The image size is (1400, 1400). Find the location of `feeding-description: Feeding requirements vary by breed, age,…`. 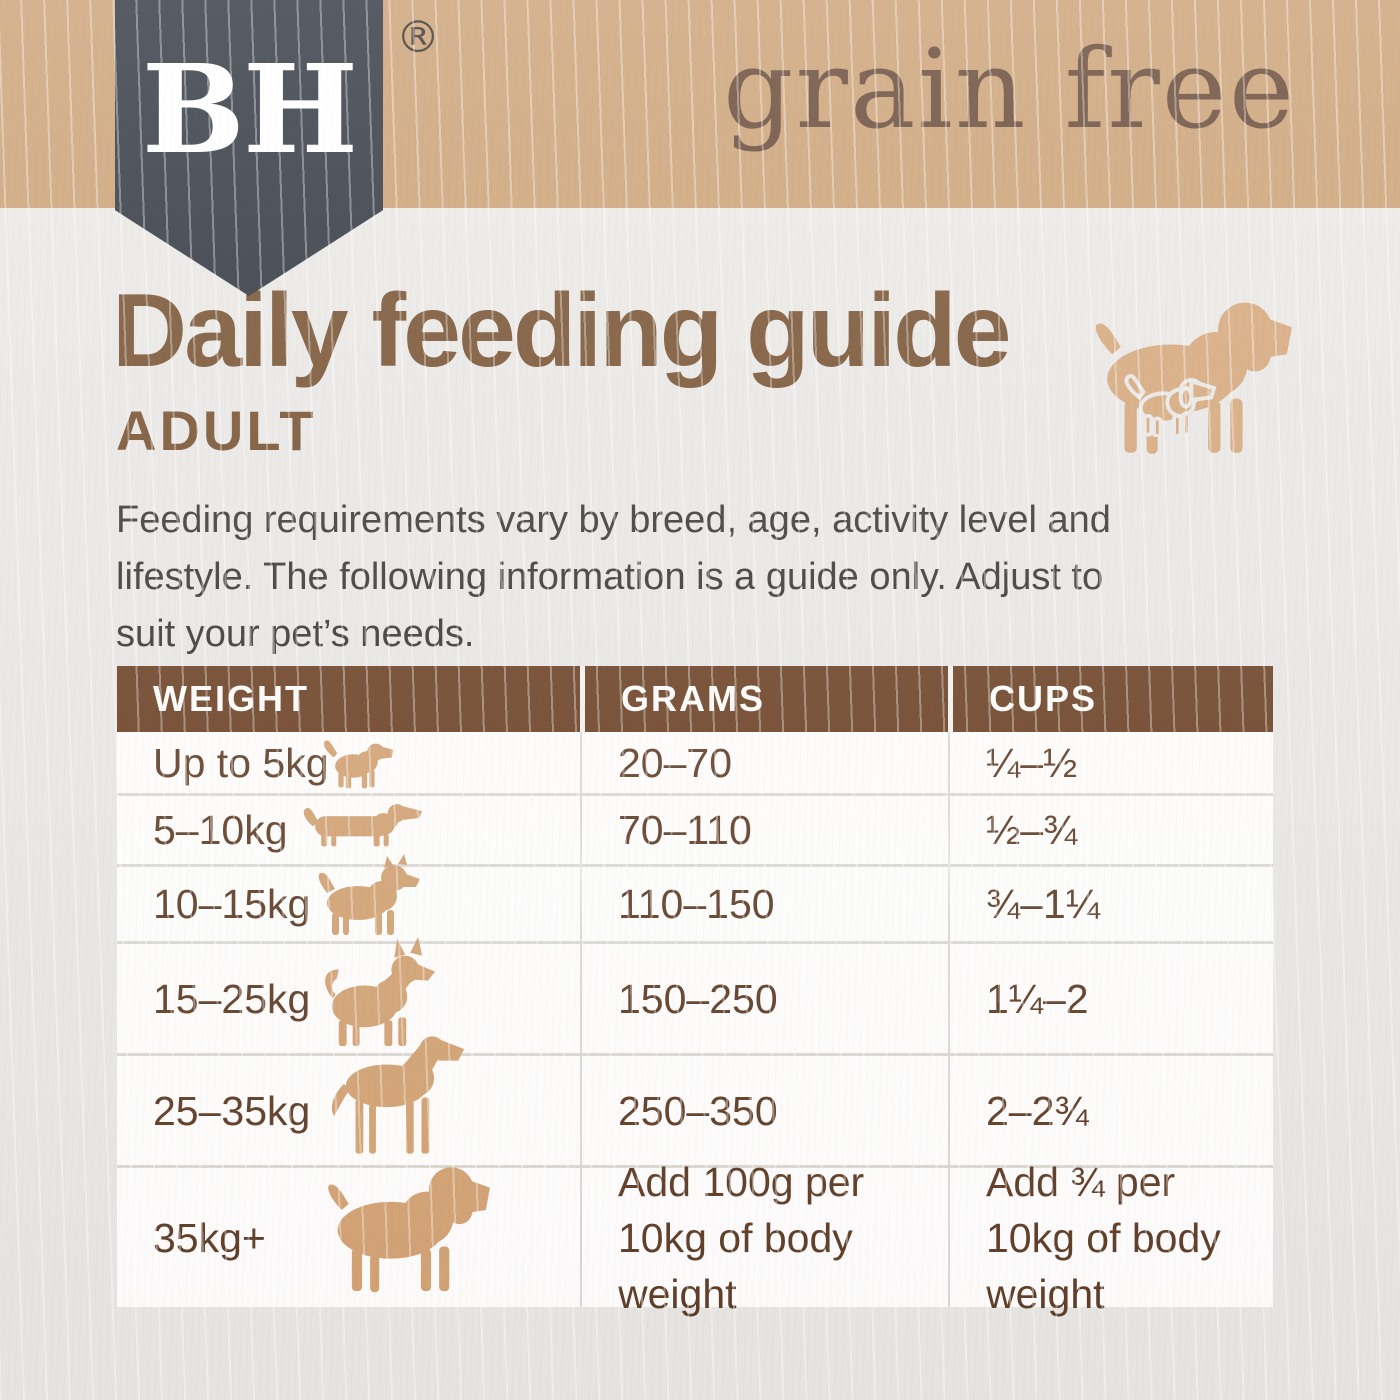

feeding-description: Feeding requirements vary by breed, age,… is located at coordinates (716, 577).